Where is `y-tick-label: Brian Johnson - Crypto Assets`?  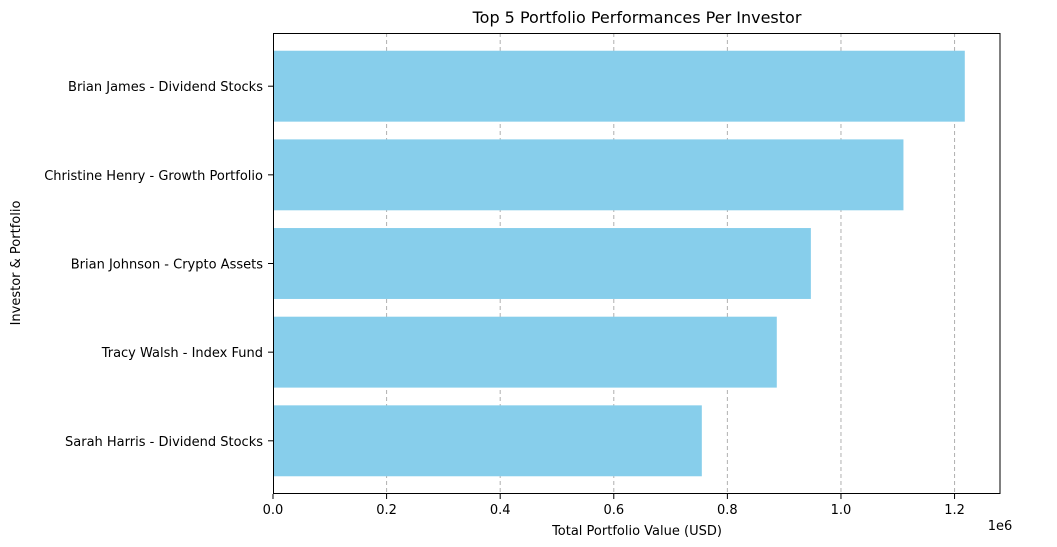 y-tick-label: Brian Johnson - Crypto Assets is located at coordinates (167, 265).